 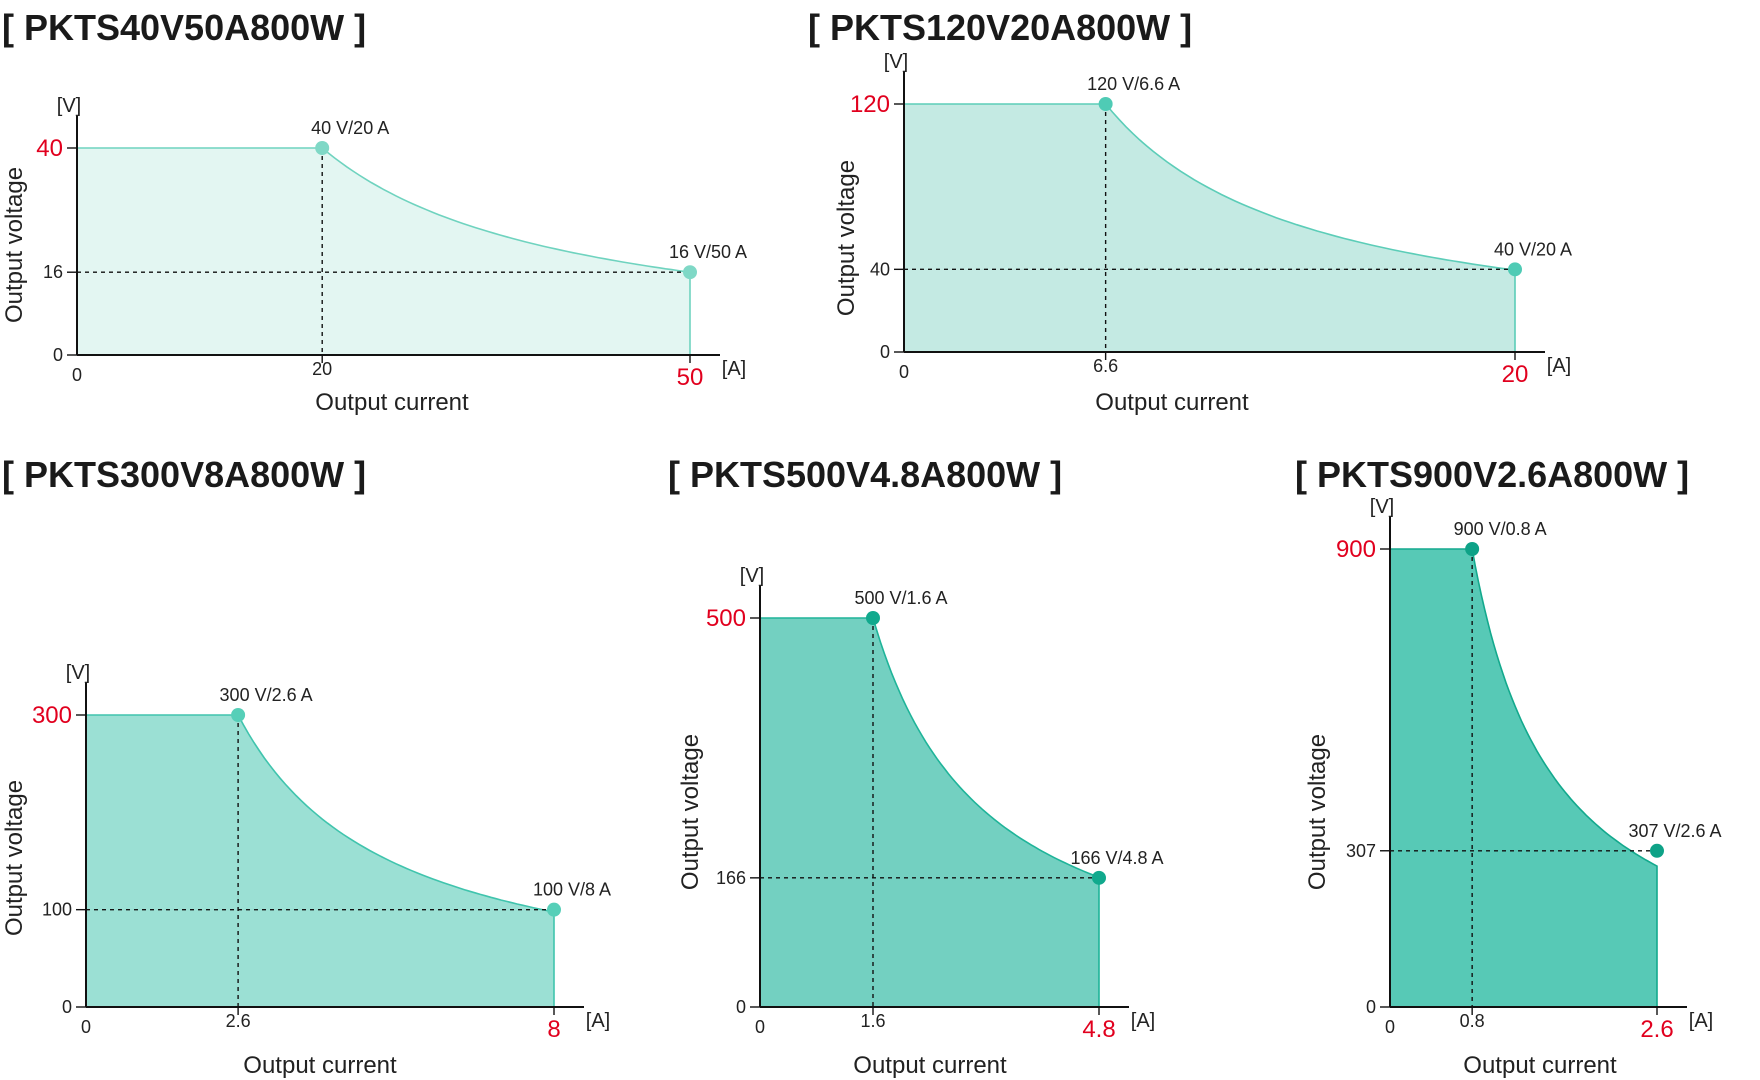 I want to click on data-point-label: 166 V/4.8 A, so click(x=1116, y=858).